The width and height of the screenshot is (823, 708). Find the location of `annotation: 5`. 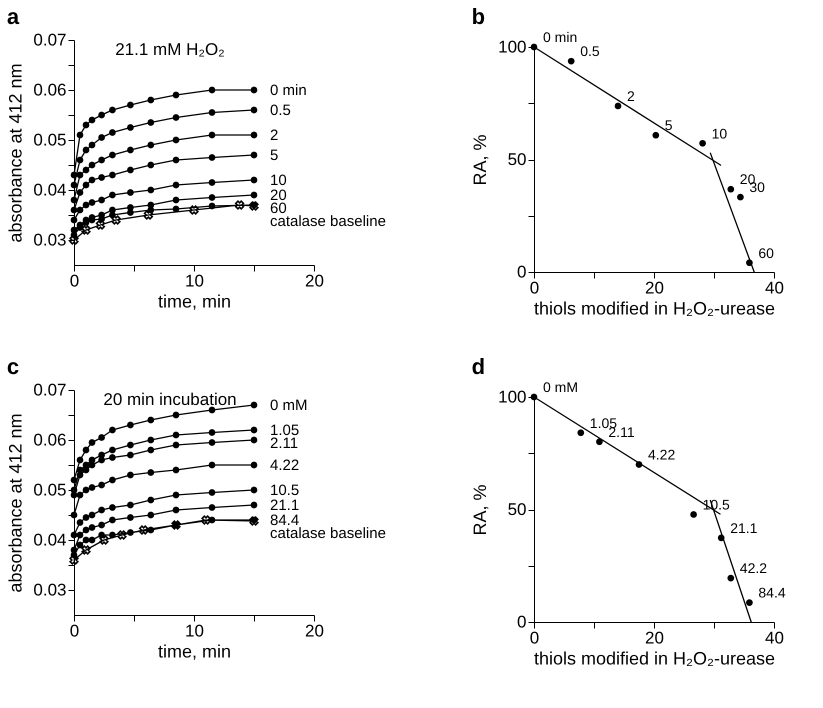

annotation: 5 is located at coordinates (668, 125).